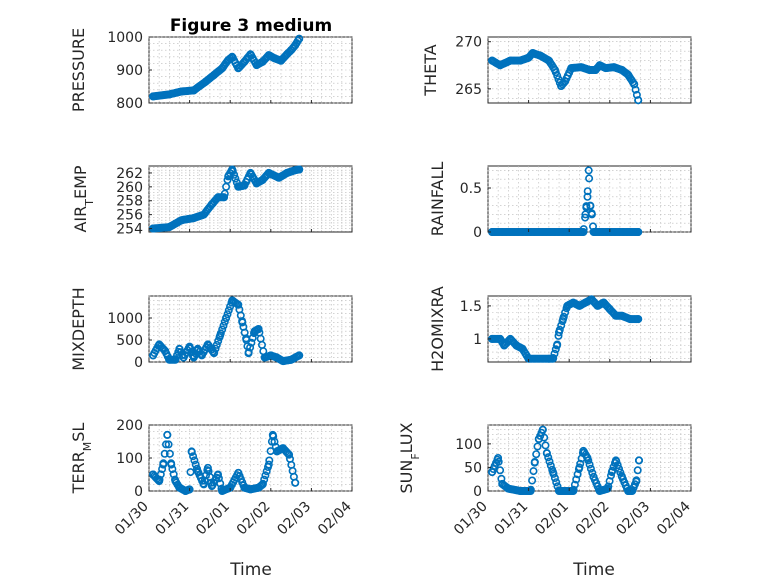 The height and width of the screenshot is (583, 778). I want to click on y-ticks: 265 270, so click(473, 66).